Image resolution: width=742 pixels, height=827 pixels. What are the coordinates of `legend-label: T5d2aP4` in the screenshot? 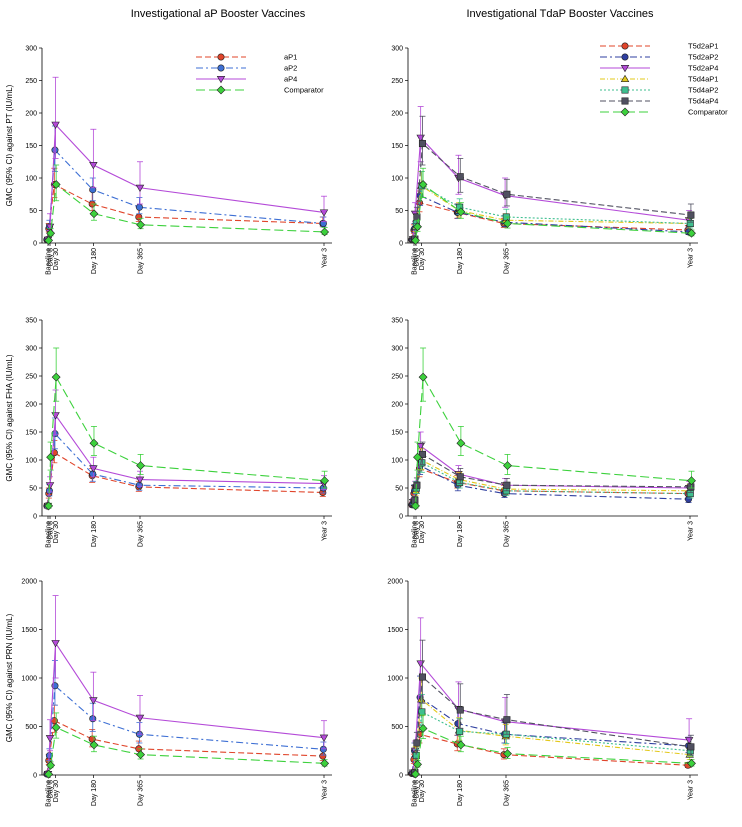 It's located at (703, 68).